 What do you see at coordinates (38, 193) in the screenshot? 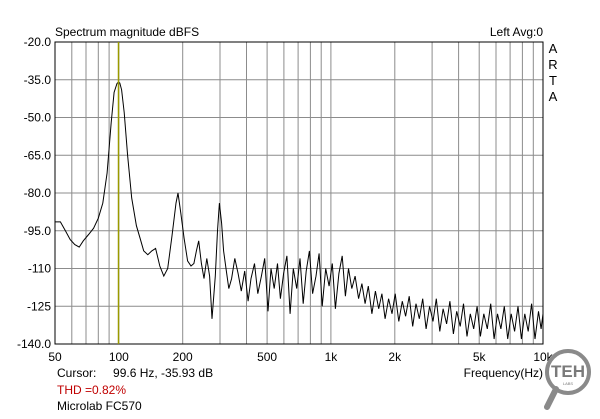
I see `y-tick-label: -80.0` at bounding box center [38, 193].